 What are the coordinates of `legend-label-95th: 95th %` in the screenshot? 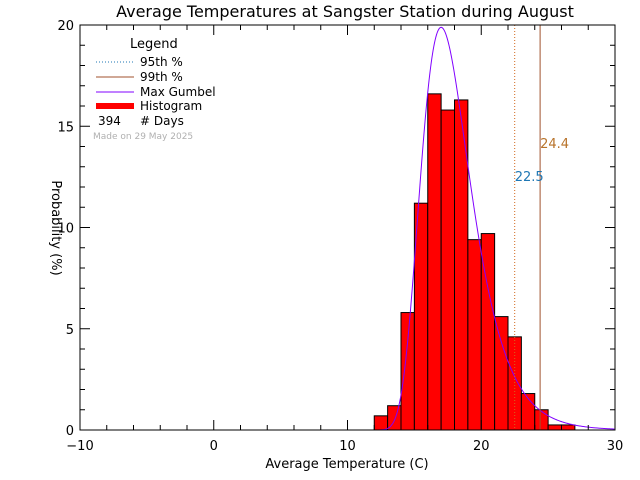 It's located at (161, 62).